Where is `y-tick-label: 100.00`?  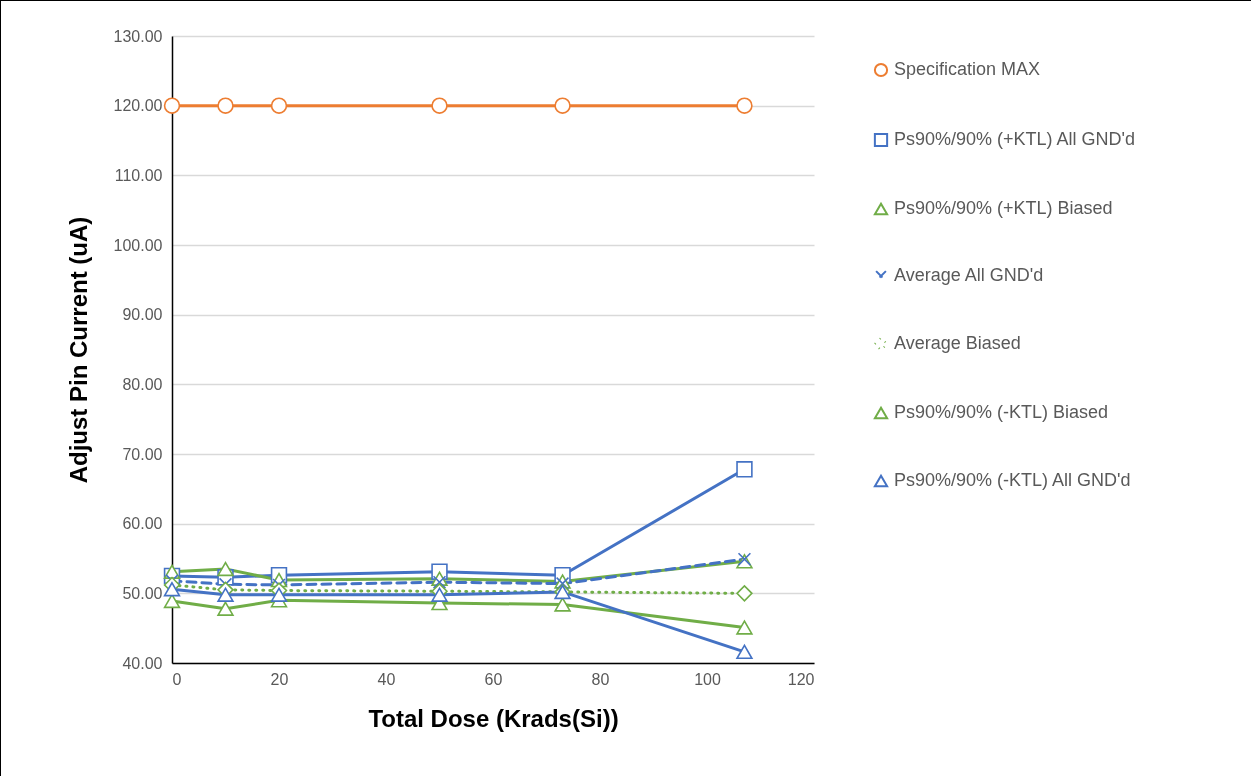
y-tick-label: 100.00 is located at coordinates (138, 245).